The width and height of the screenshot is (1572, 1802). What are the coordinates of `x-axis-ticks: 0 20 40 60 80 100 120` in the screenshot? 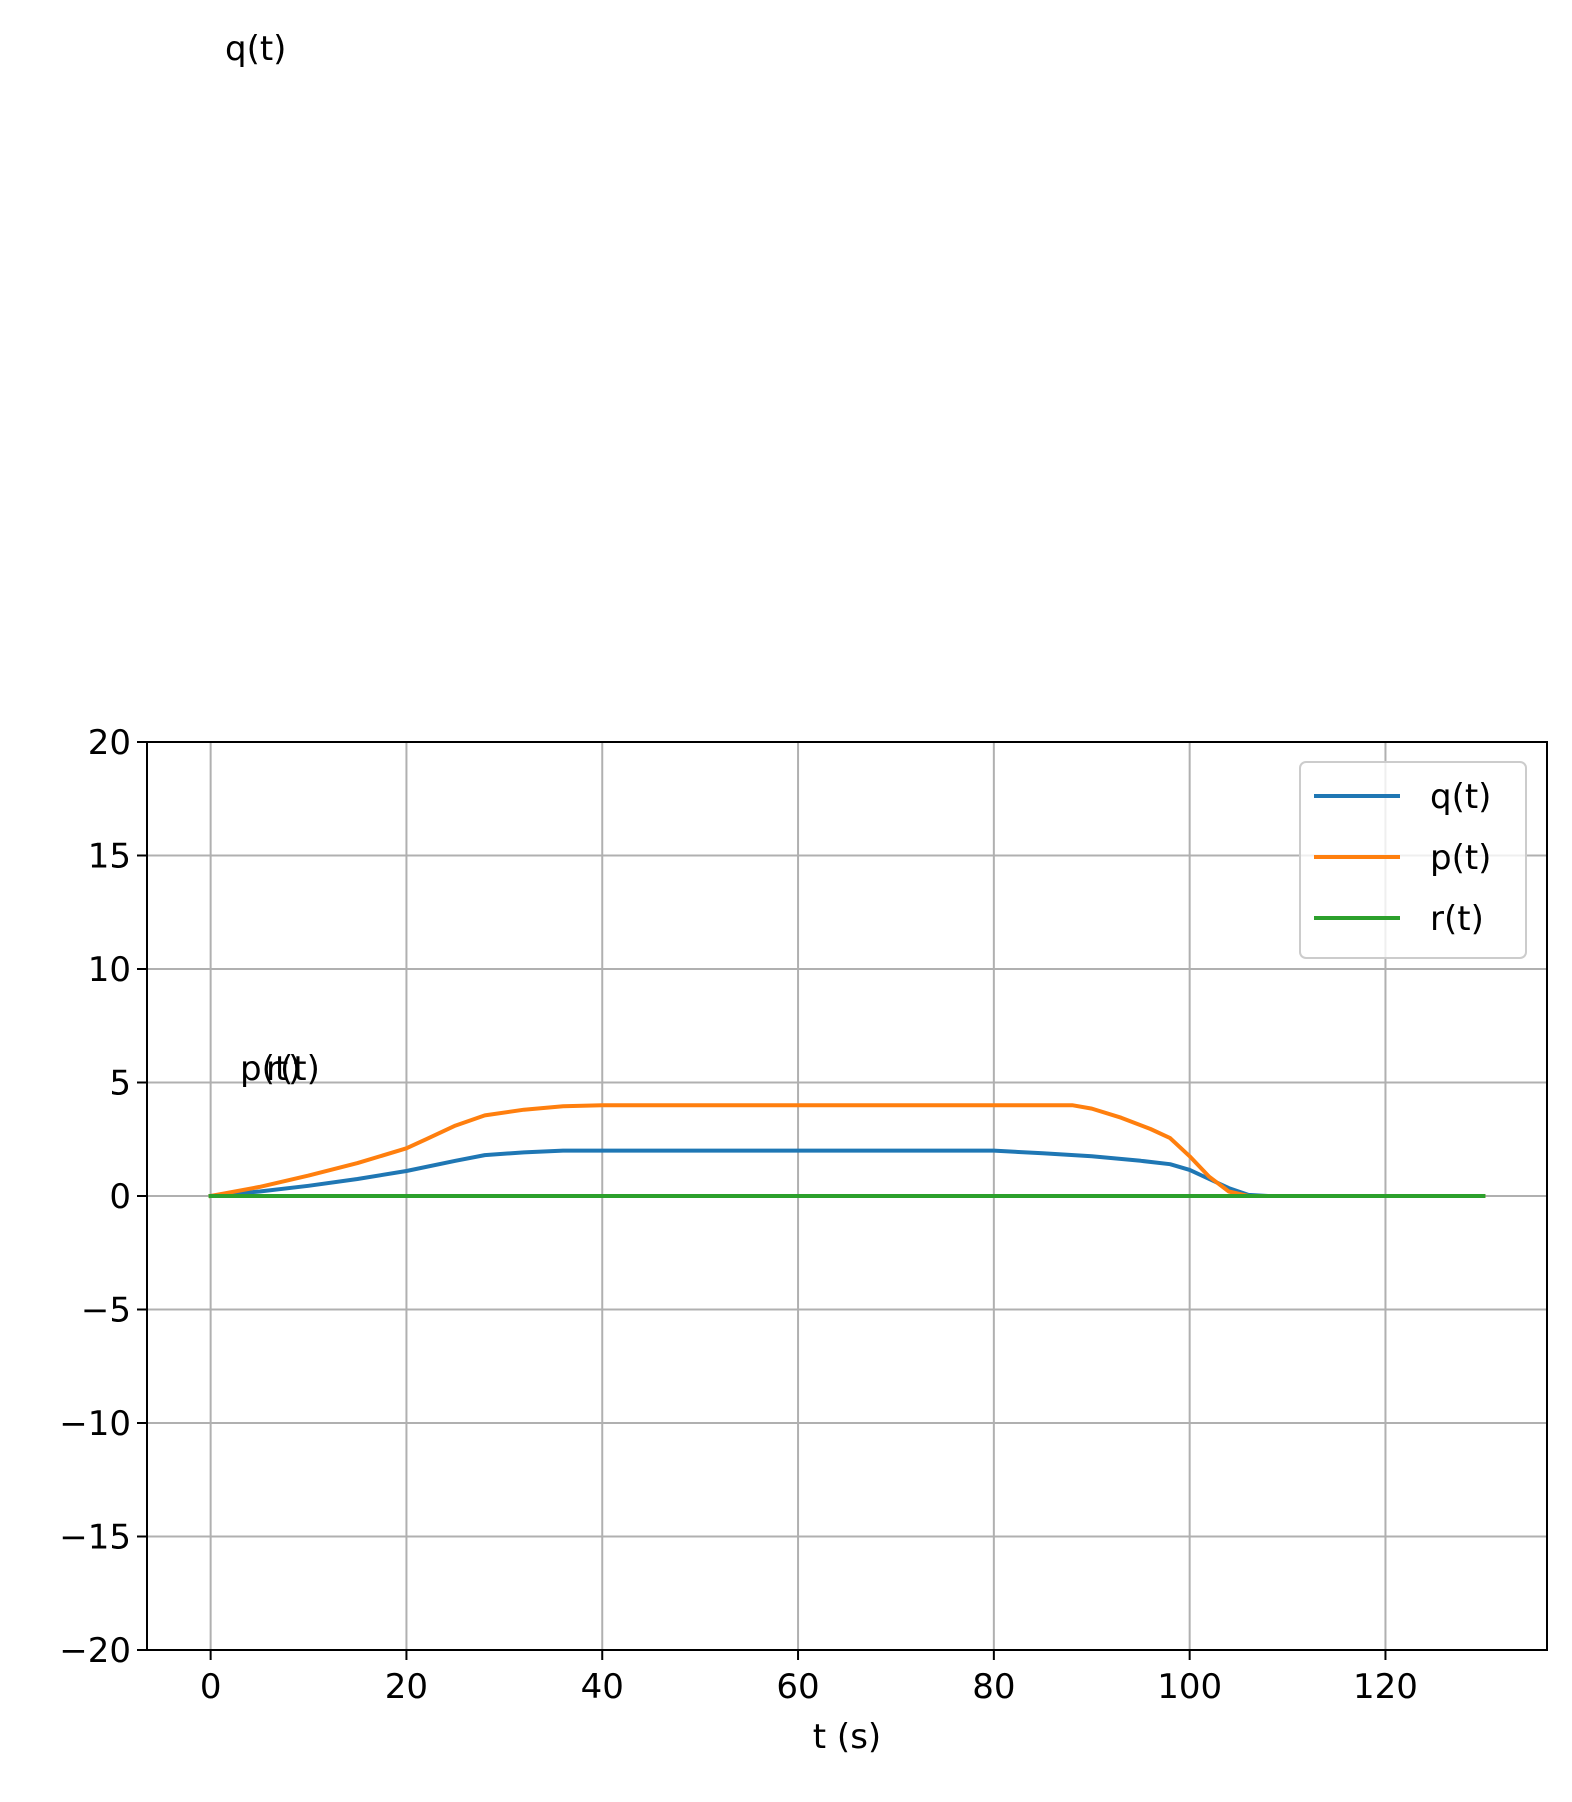 It's located at (809, 1678).